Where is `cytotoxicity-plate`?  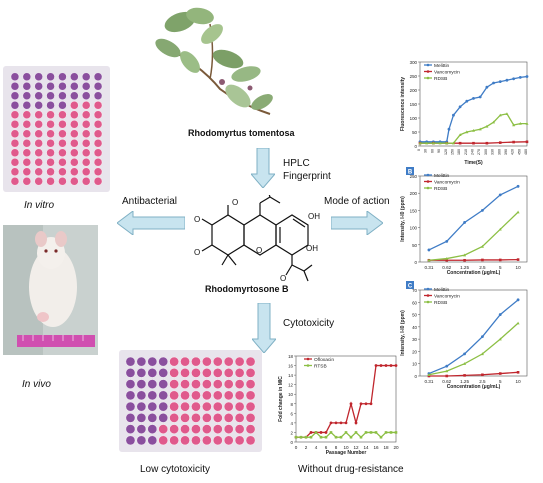
cytotoxicity-plate is located at coordinates (190, 401).